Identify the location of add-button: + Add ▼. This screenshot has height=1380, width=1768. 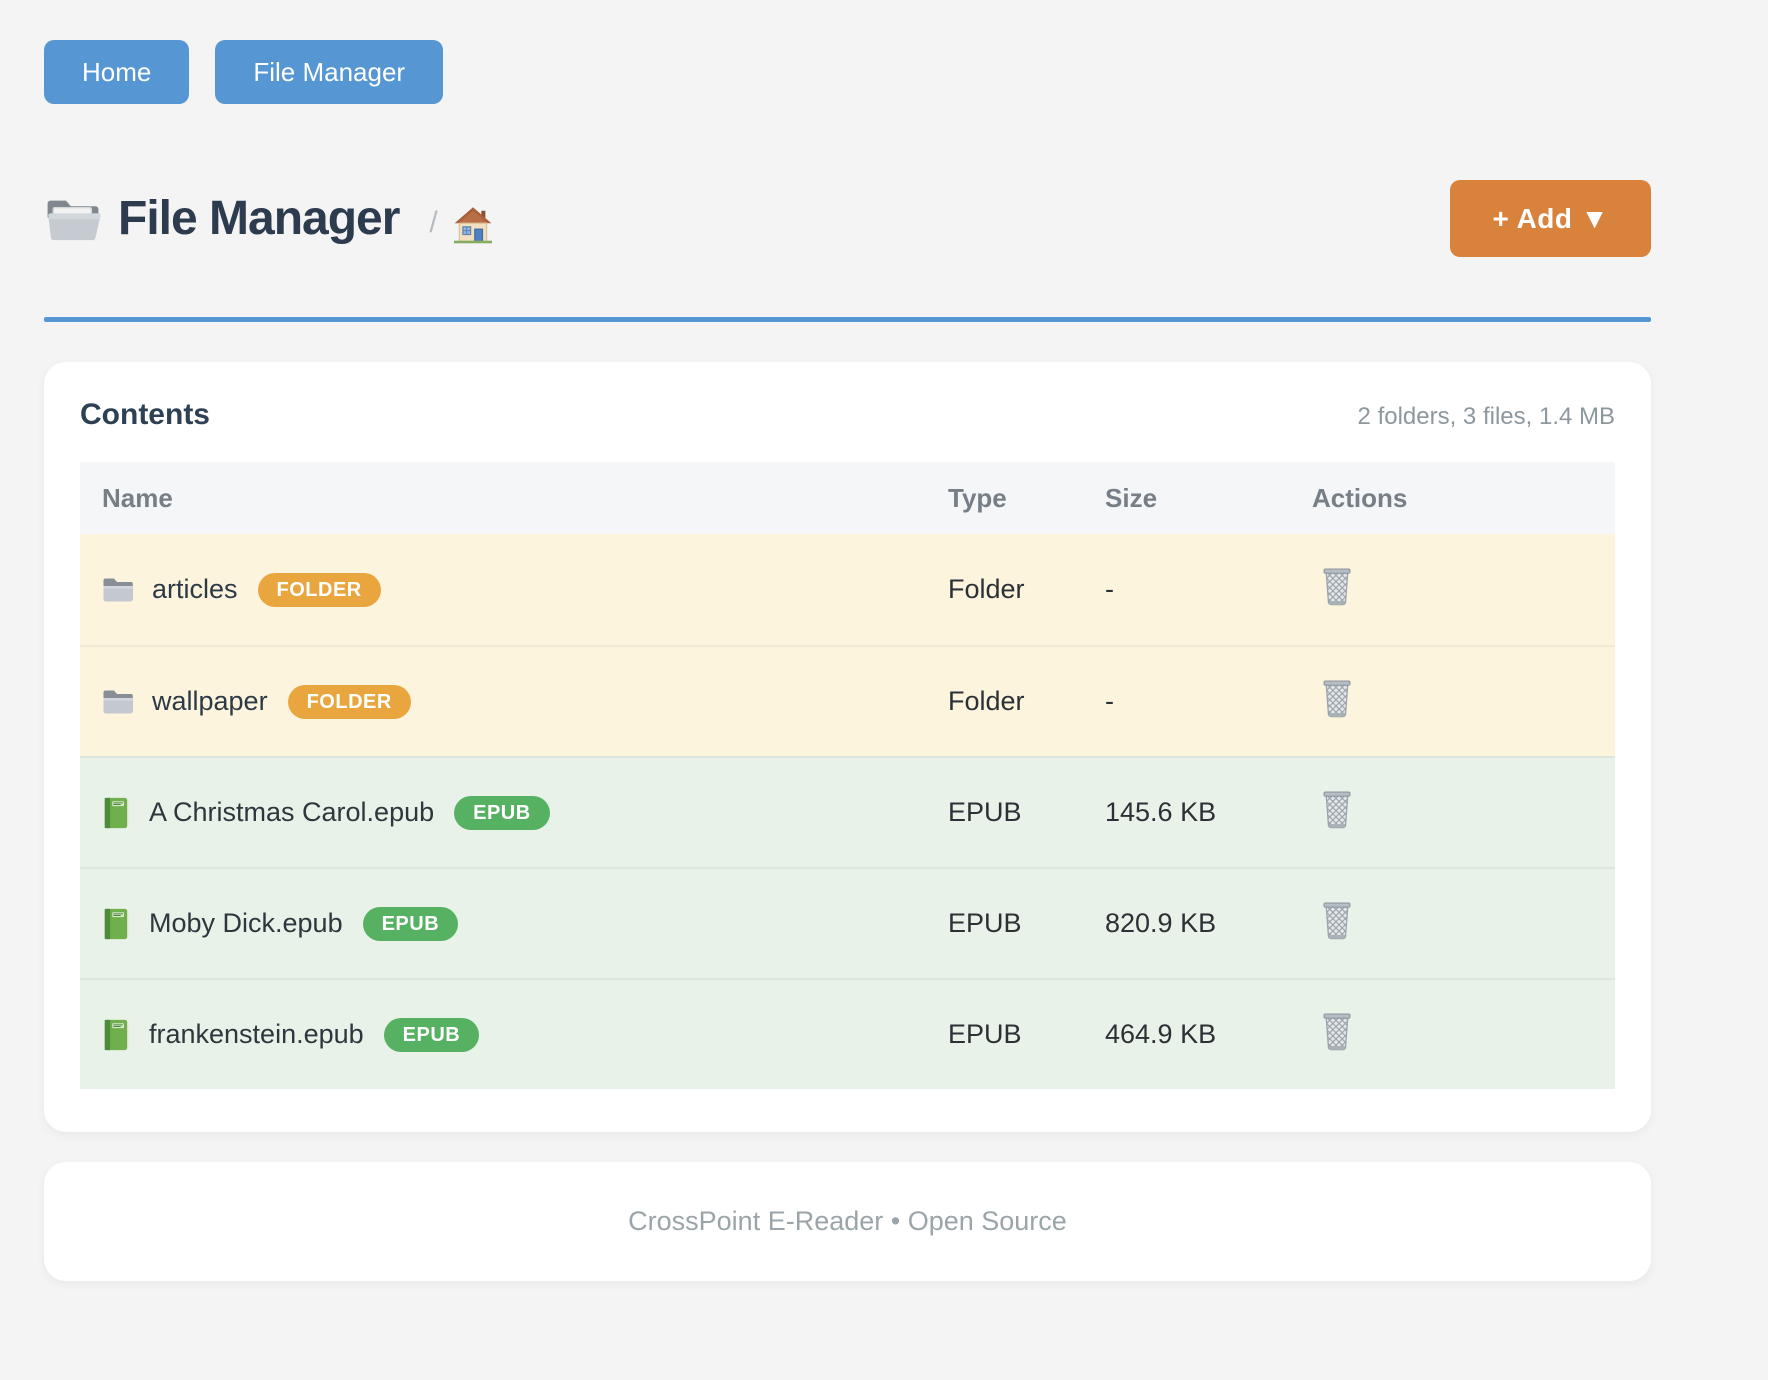
(1550, 218).